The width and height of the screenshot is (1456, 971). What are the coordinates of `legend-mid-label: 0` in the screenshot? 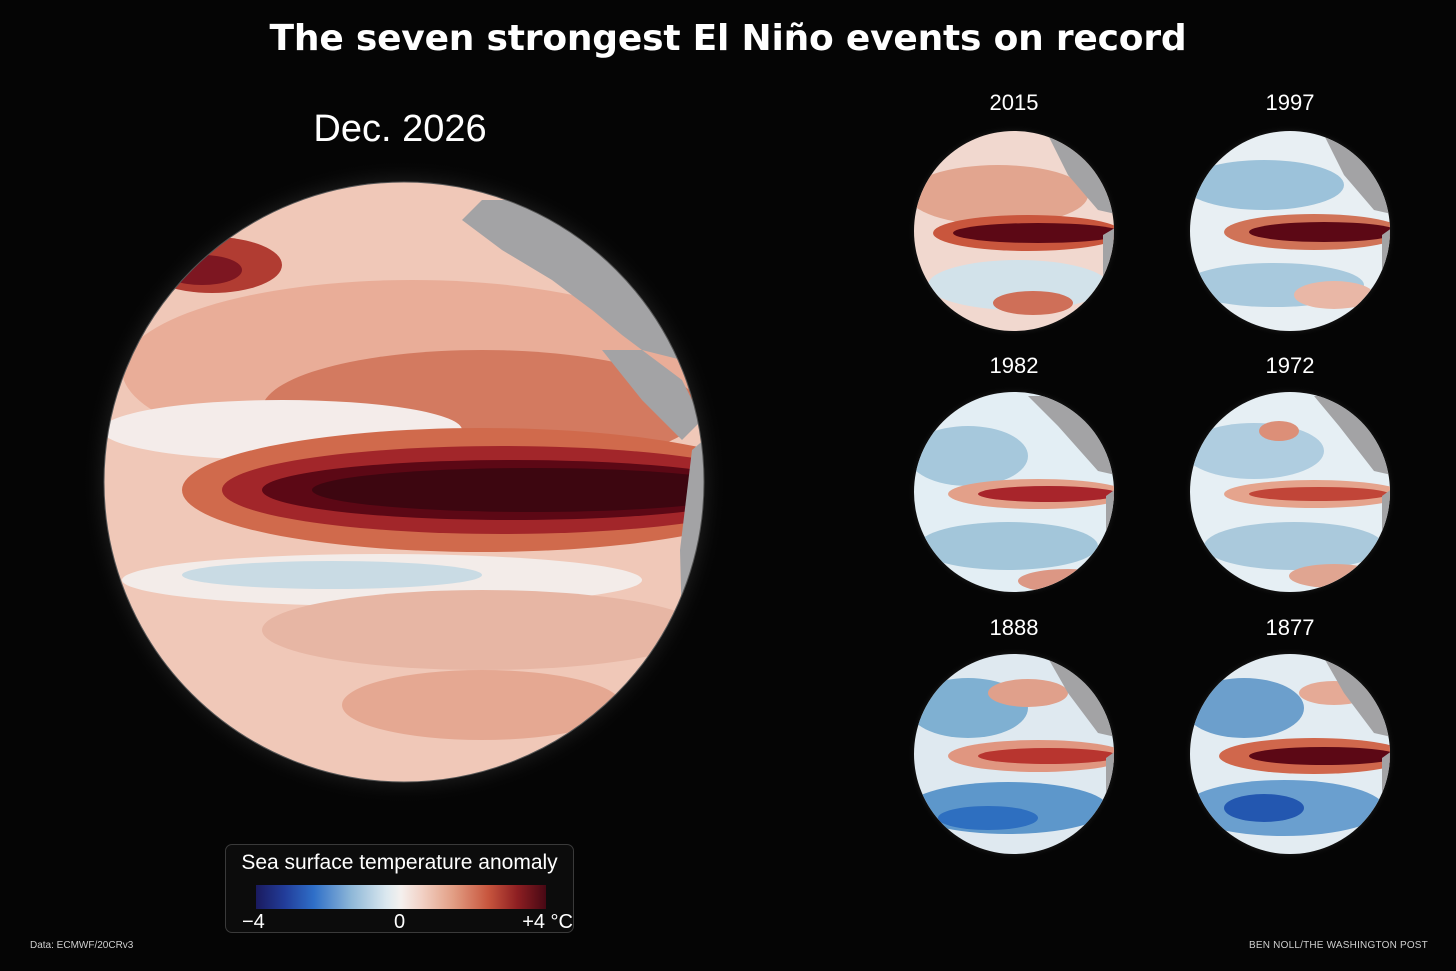 It's located at (399, 922).